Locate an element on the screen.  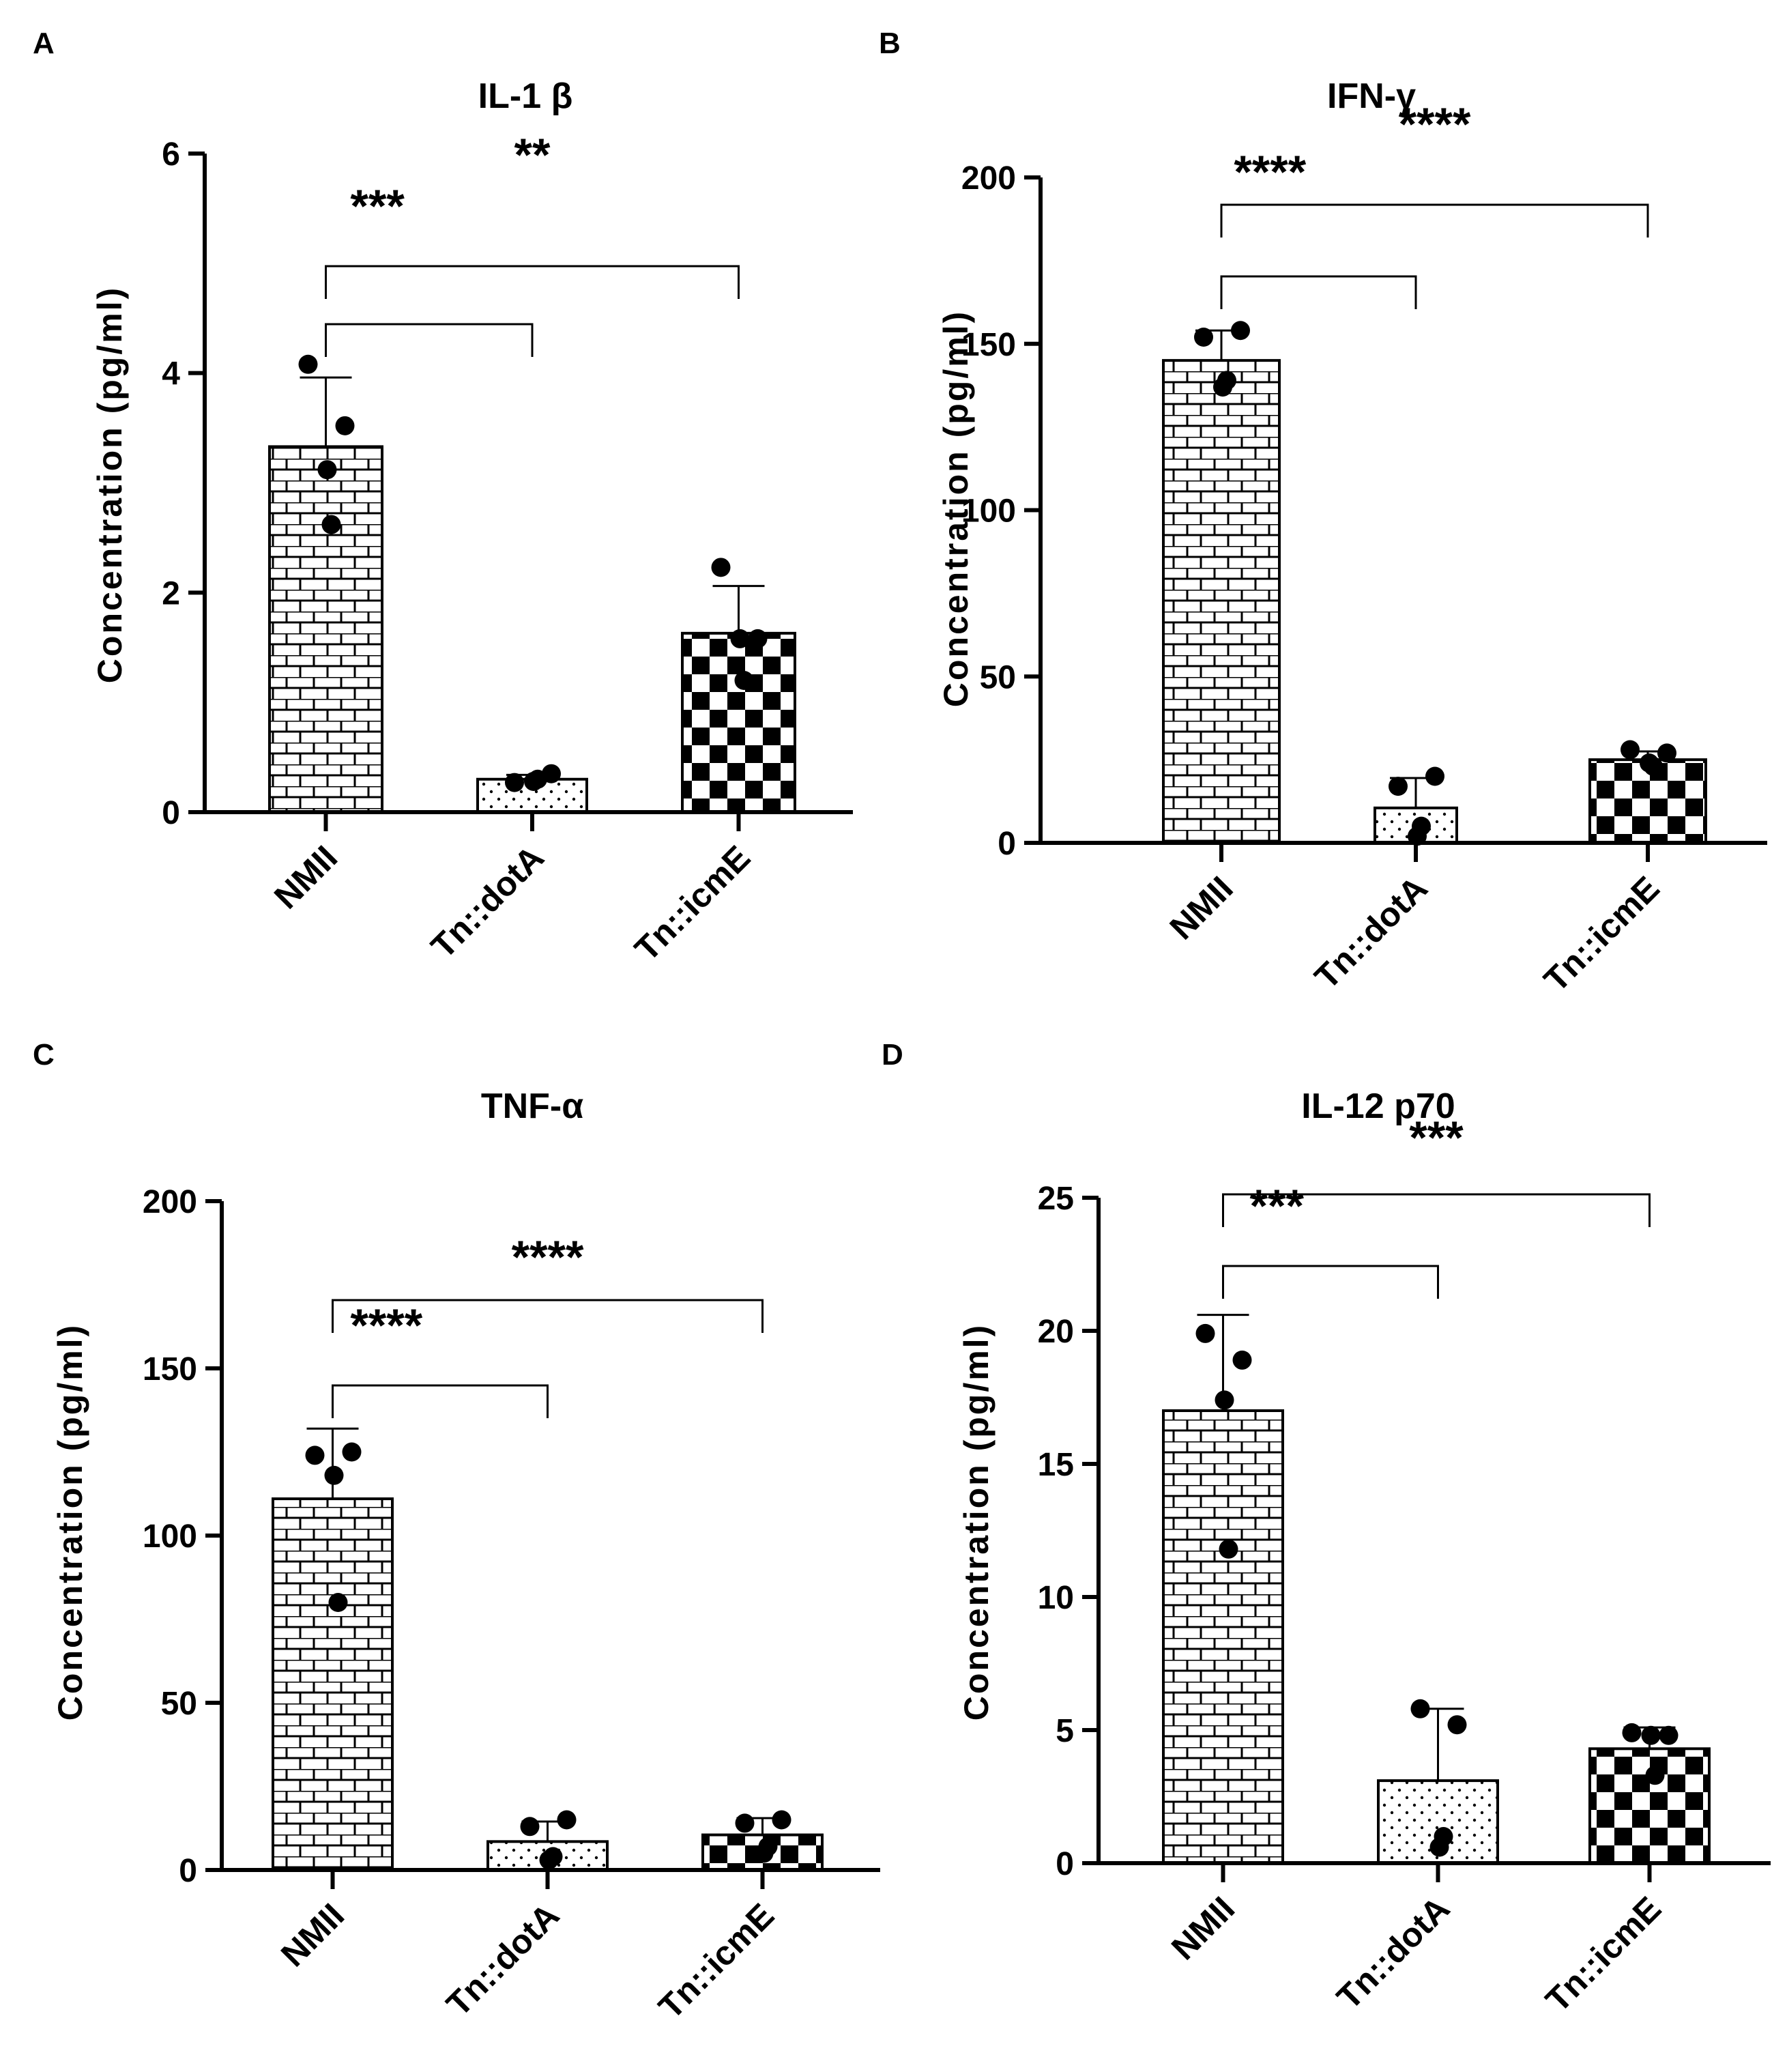
y-tick-label: 5 is located at coordinates (1065, 1731).